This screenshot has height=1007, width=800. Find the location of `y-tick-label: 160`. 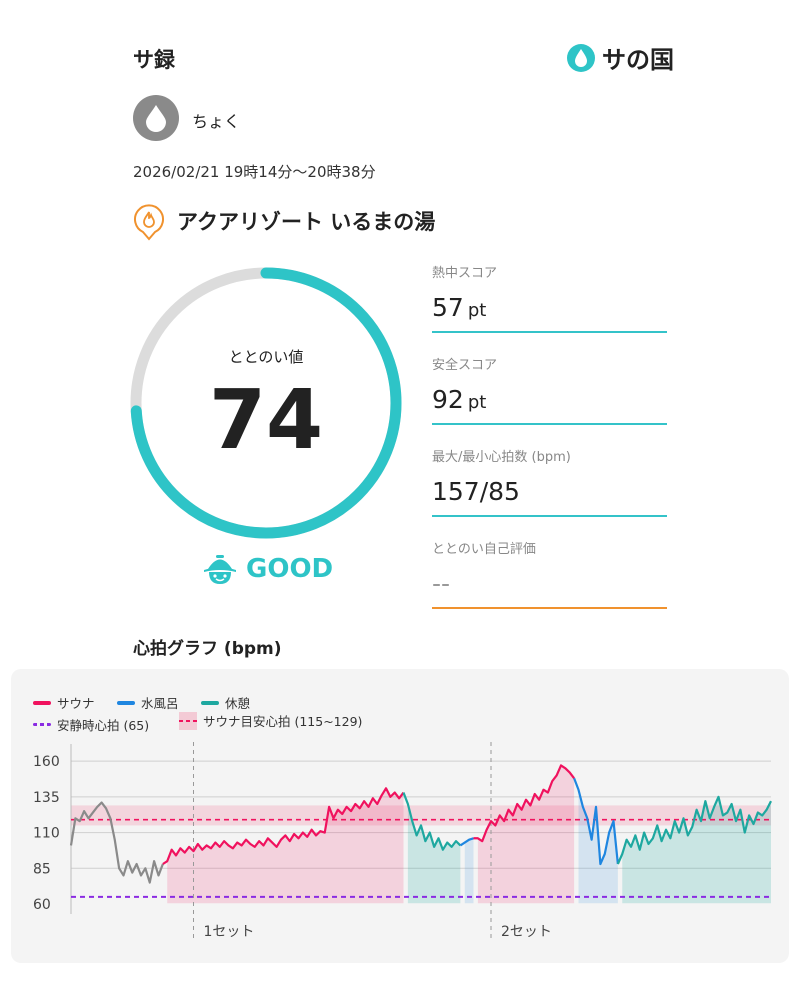

y-tick-label: 160 is located at coordinates (46, 762).